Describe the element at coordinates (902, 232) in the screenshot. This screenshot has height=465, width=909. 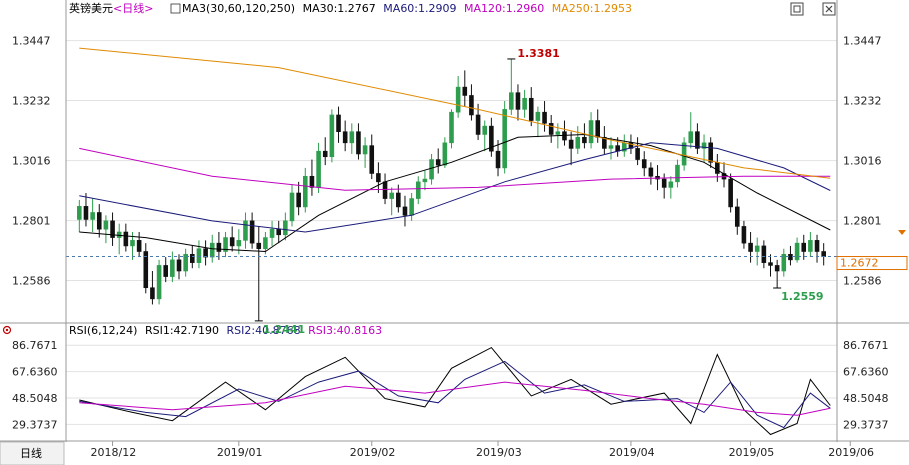
I see `current-price-marker-icon` at that location.